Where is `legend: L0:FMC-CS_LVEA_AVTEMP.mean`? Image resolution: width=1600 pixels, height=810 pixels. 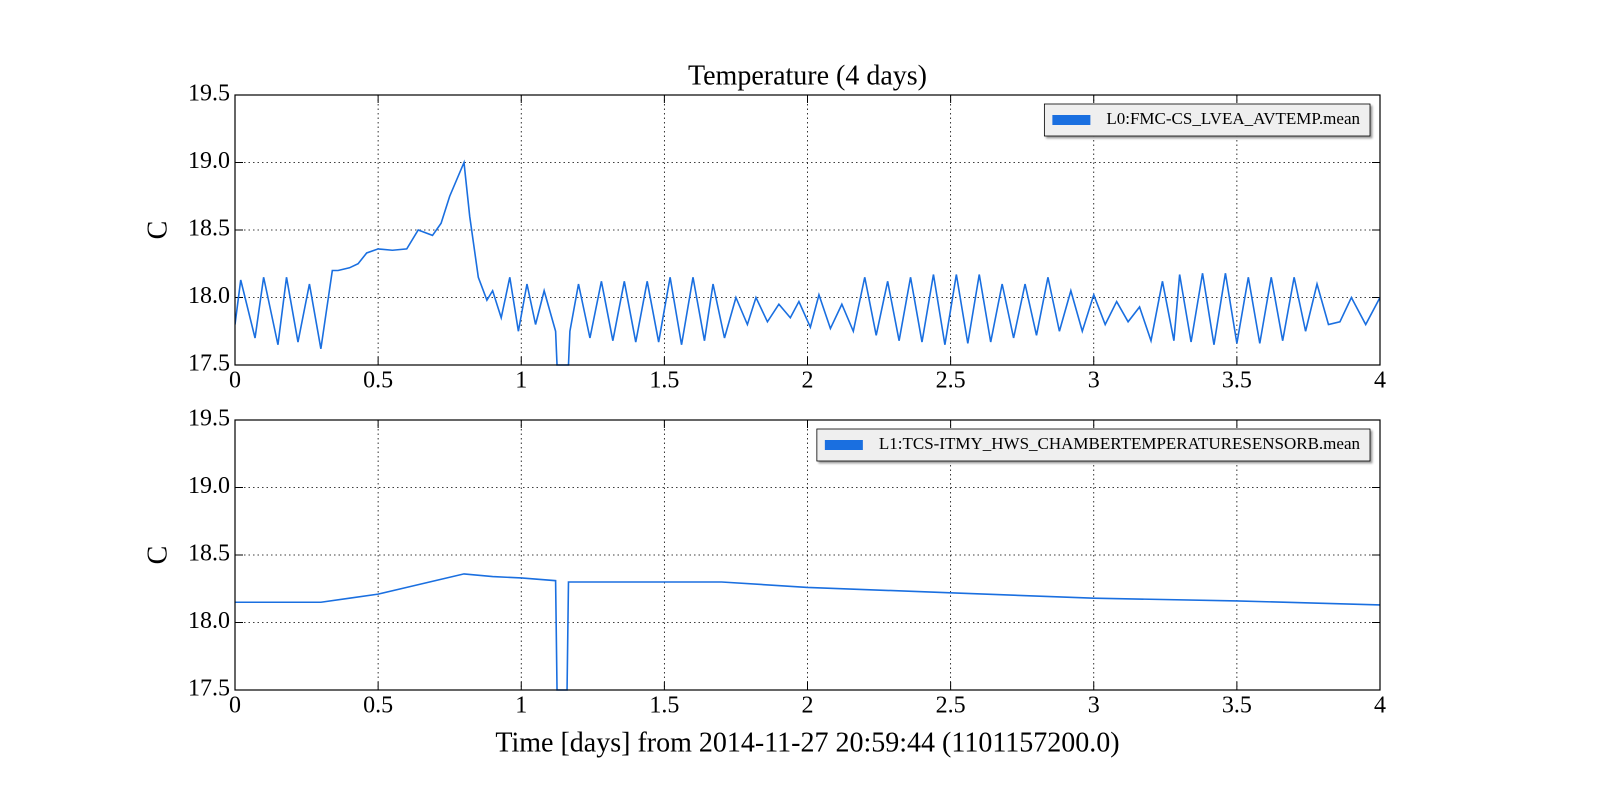
legend: L0:FMC-CS_LVEA_AVTEMP.mean is located at coordinates (1207, 120).